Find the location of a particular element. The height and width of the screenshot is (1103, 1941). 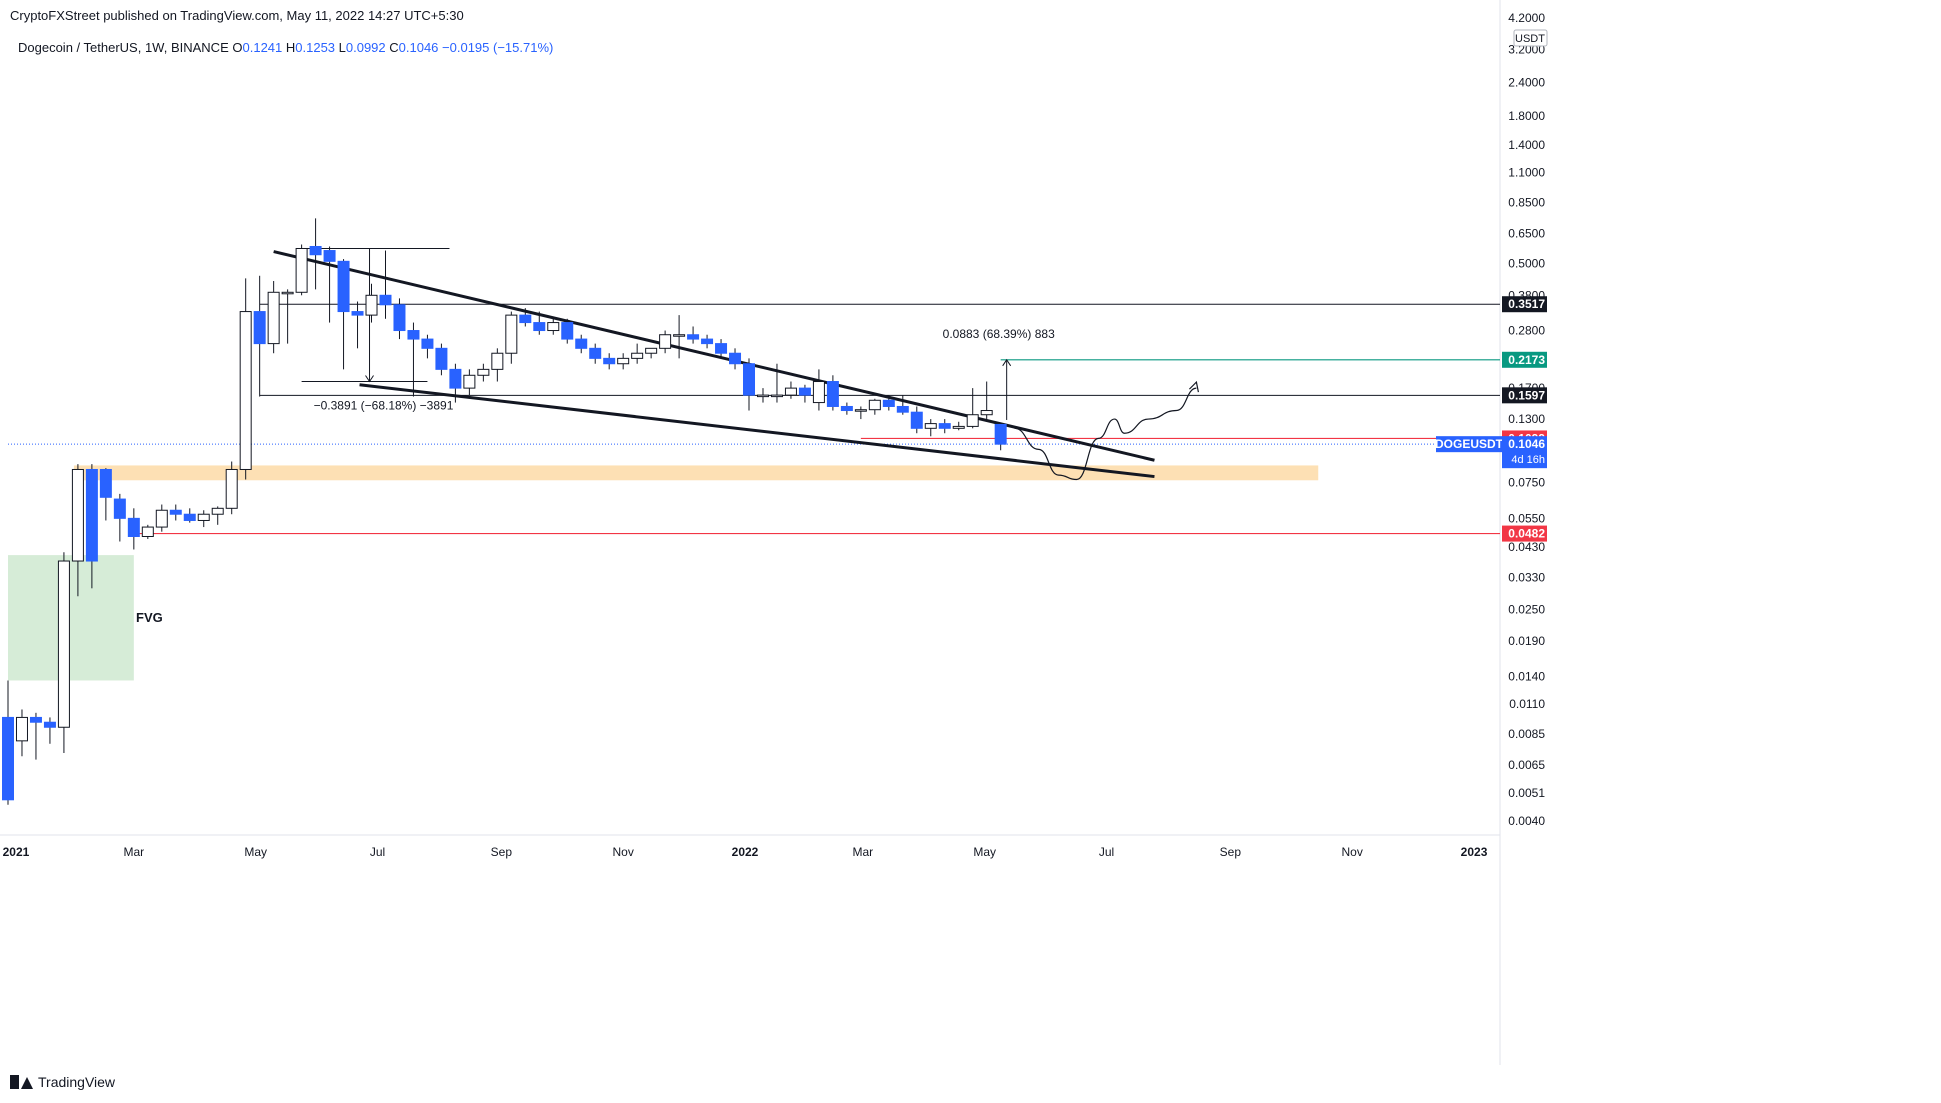

y-unit-label: USDT is located at coordinates (1530, 39).